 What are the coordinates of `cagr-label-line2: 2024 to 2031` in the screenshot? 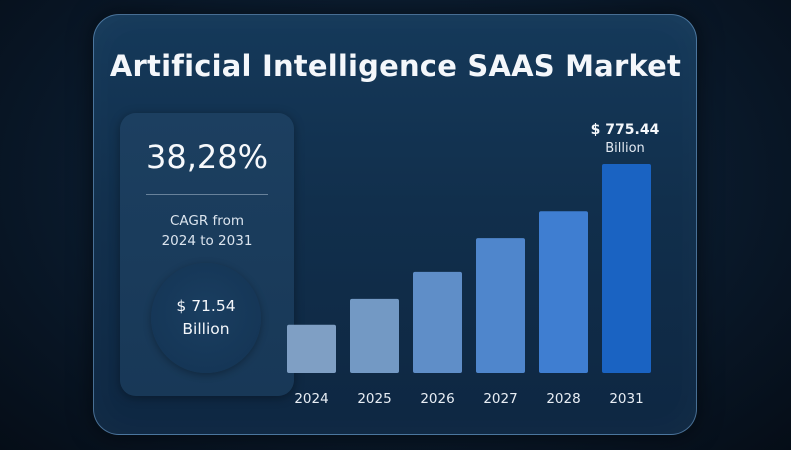 It's located at (207, 241).